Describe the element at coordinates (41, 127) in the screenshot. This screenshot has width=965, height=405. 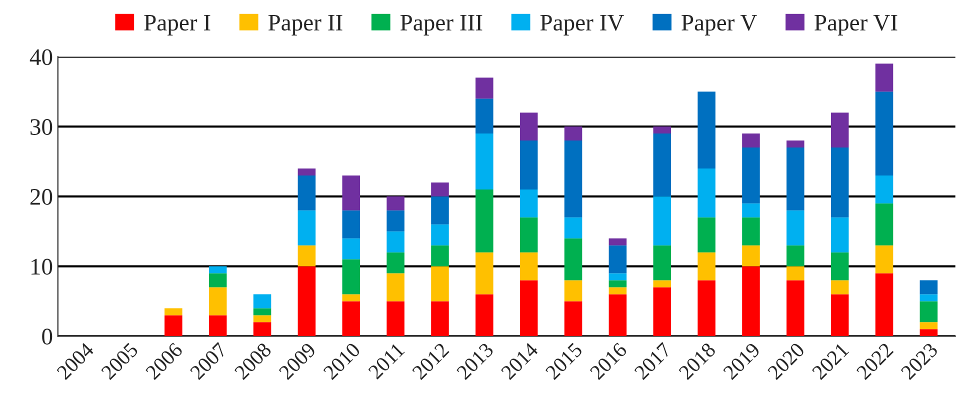
I see `y-tick-label: 30` at that location.